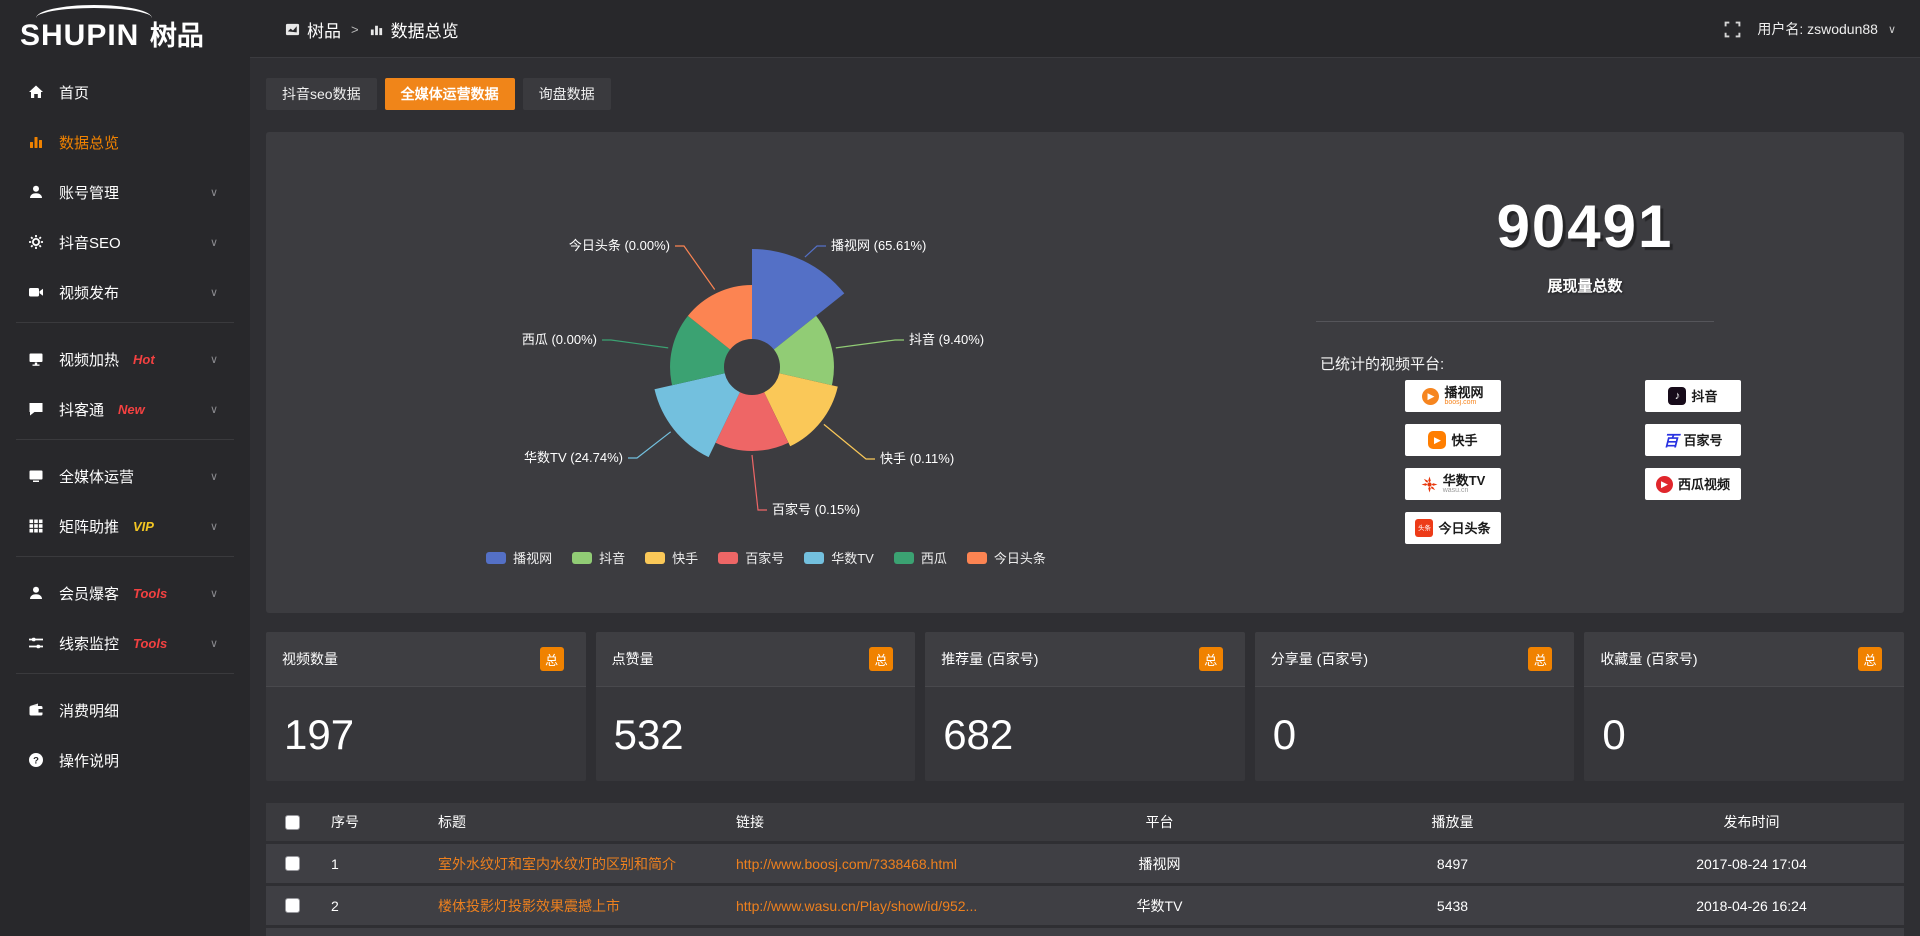  What do you see at coordinates (946, 339) in the screenshot?
I see `pie-label-抖音: 抖音 (9.40%)` at bounding box center [946, 339].